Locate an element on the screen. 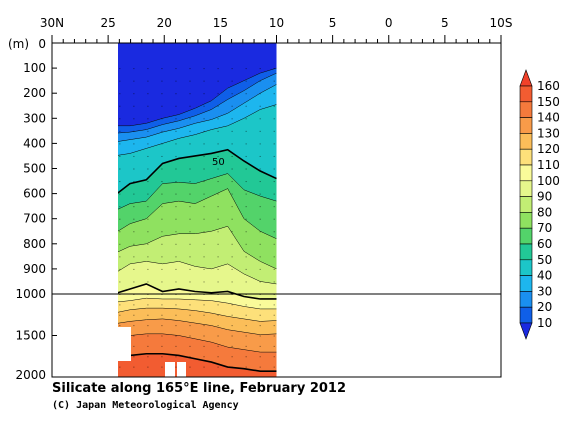  y-tick-label: 0 is located at coordinates (42, 44).